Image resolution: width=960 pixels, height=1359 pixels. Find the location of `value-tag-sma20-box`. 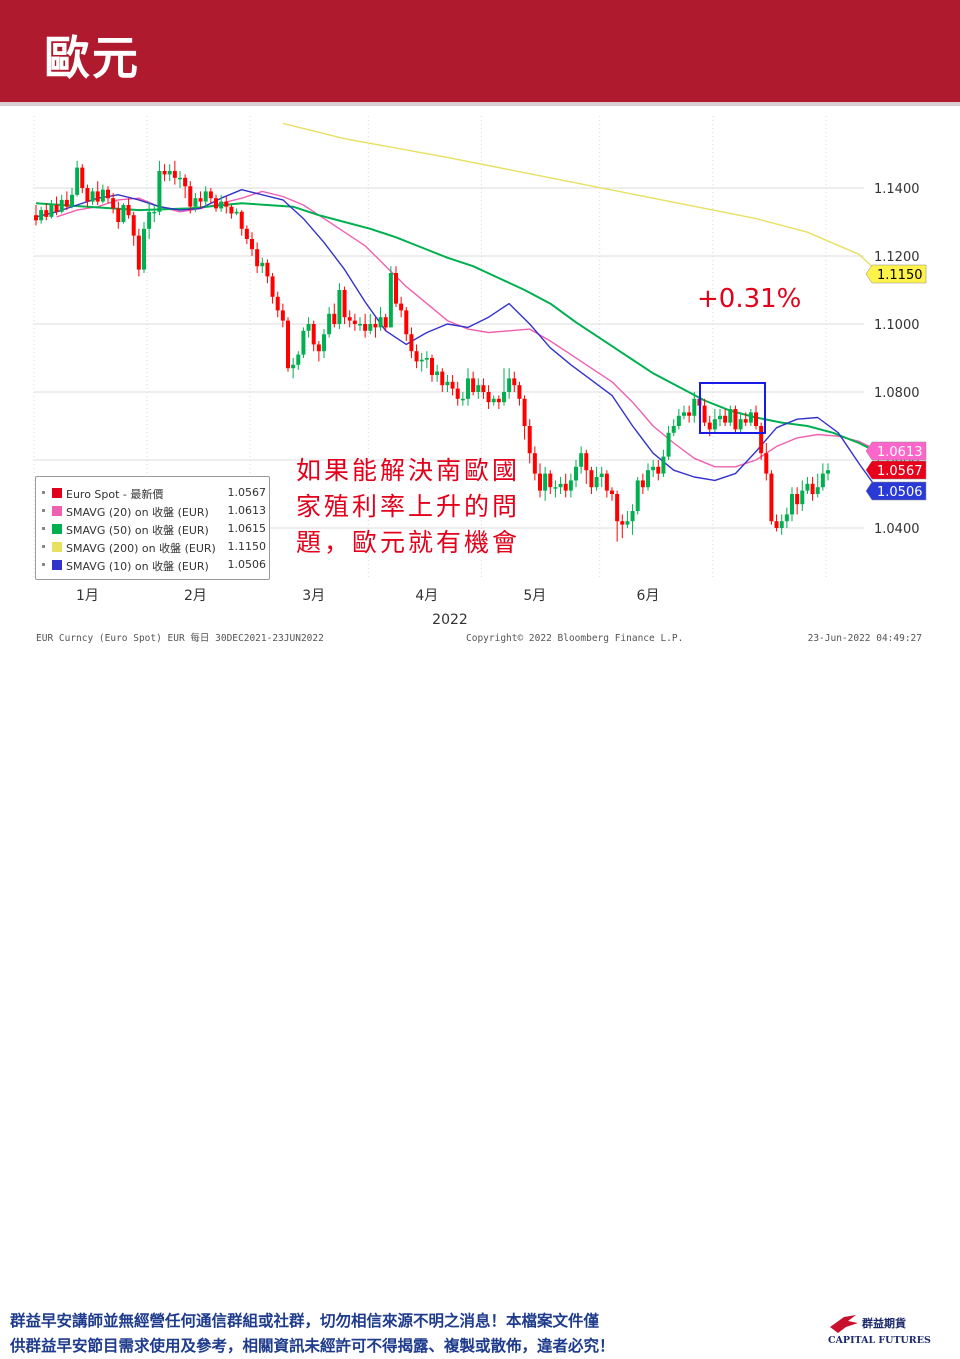

value-tag-sma20-box is located at coordinates (896, 451).